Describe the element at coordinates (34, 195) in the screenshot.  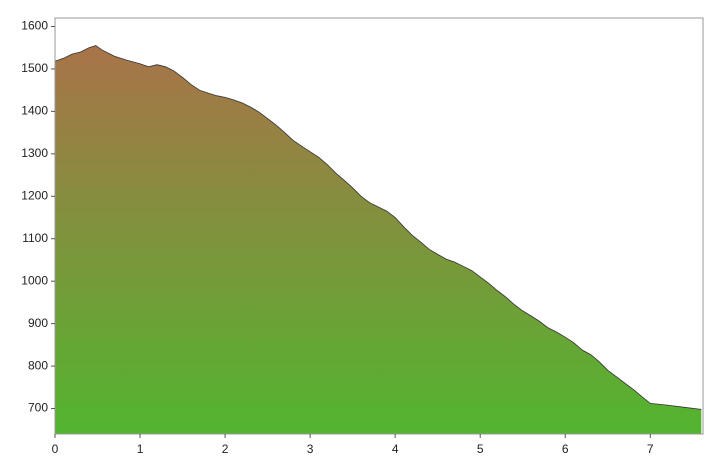
I see `y-tick-label: 1200` at that location.